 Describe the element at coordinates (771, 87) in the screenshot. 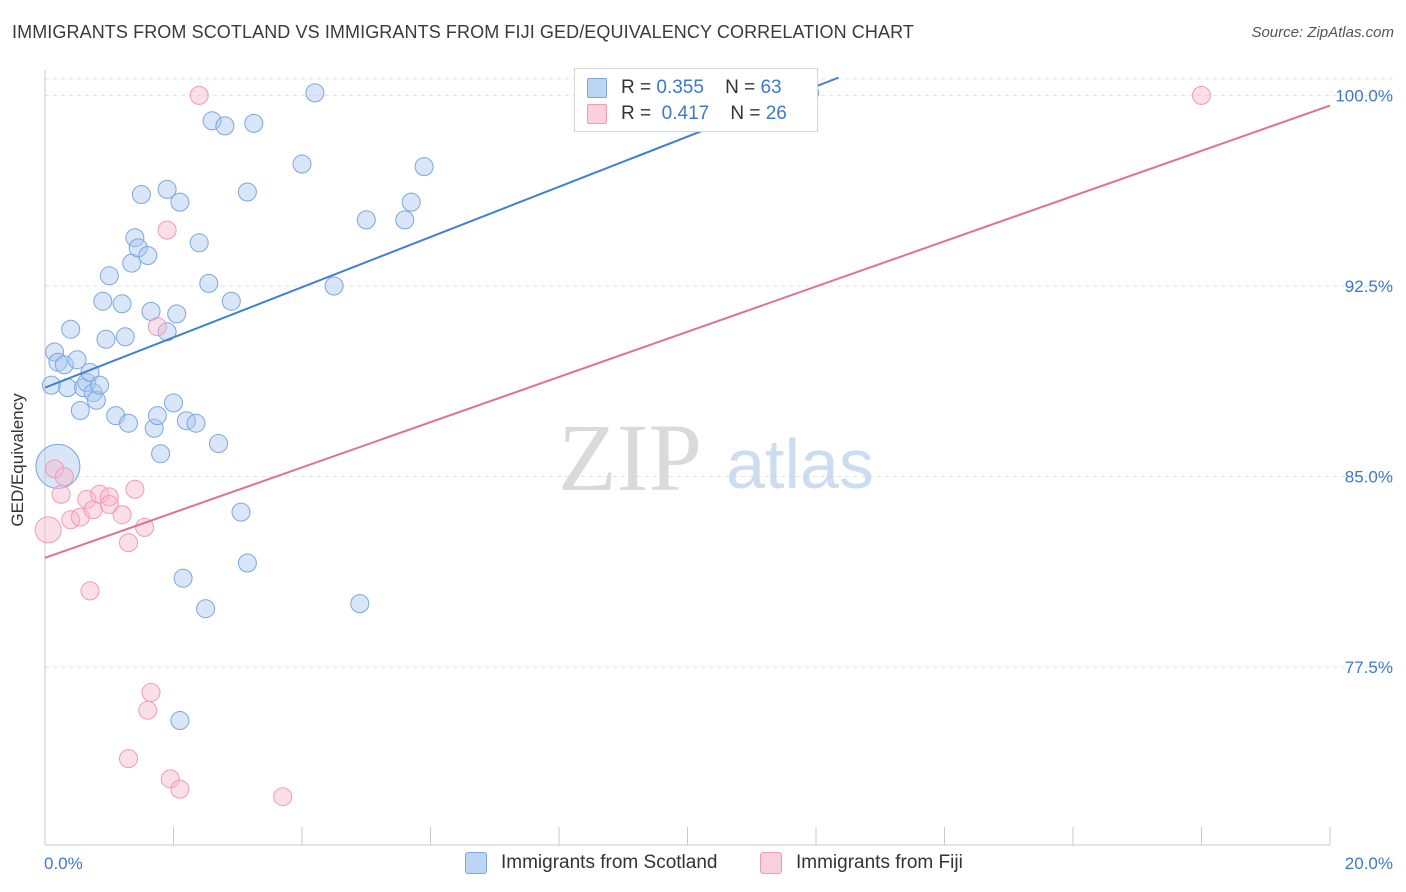

I see `n-value: 63` at that location.